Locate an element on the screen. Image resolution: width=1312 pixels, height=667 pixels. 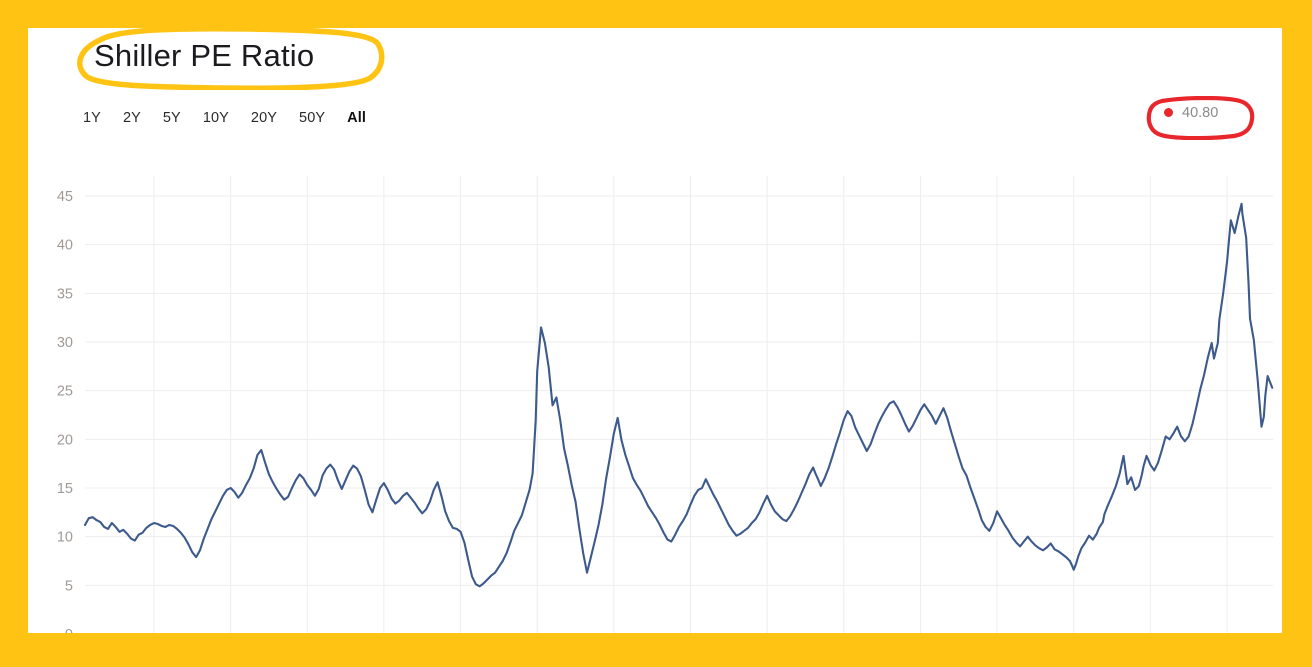
page-title-group: Shiller PE Ratio is located at coordinates (230, 59).